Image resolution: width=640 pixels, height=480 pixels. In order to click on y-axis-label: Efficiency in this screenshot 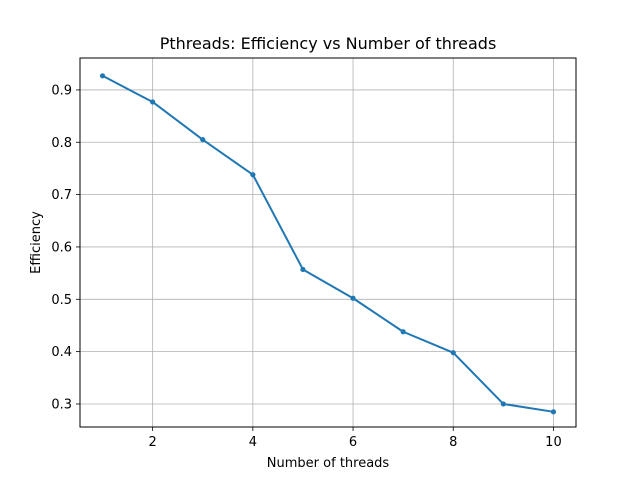, I will do `click(36, 242)`.